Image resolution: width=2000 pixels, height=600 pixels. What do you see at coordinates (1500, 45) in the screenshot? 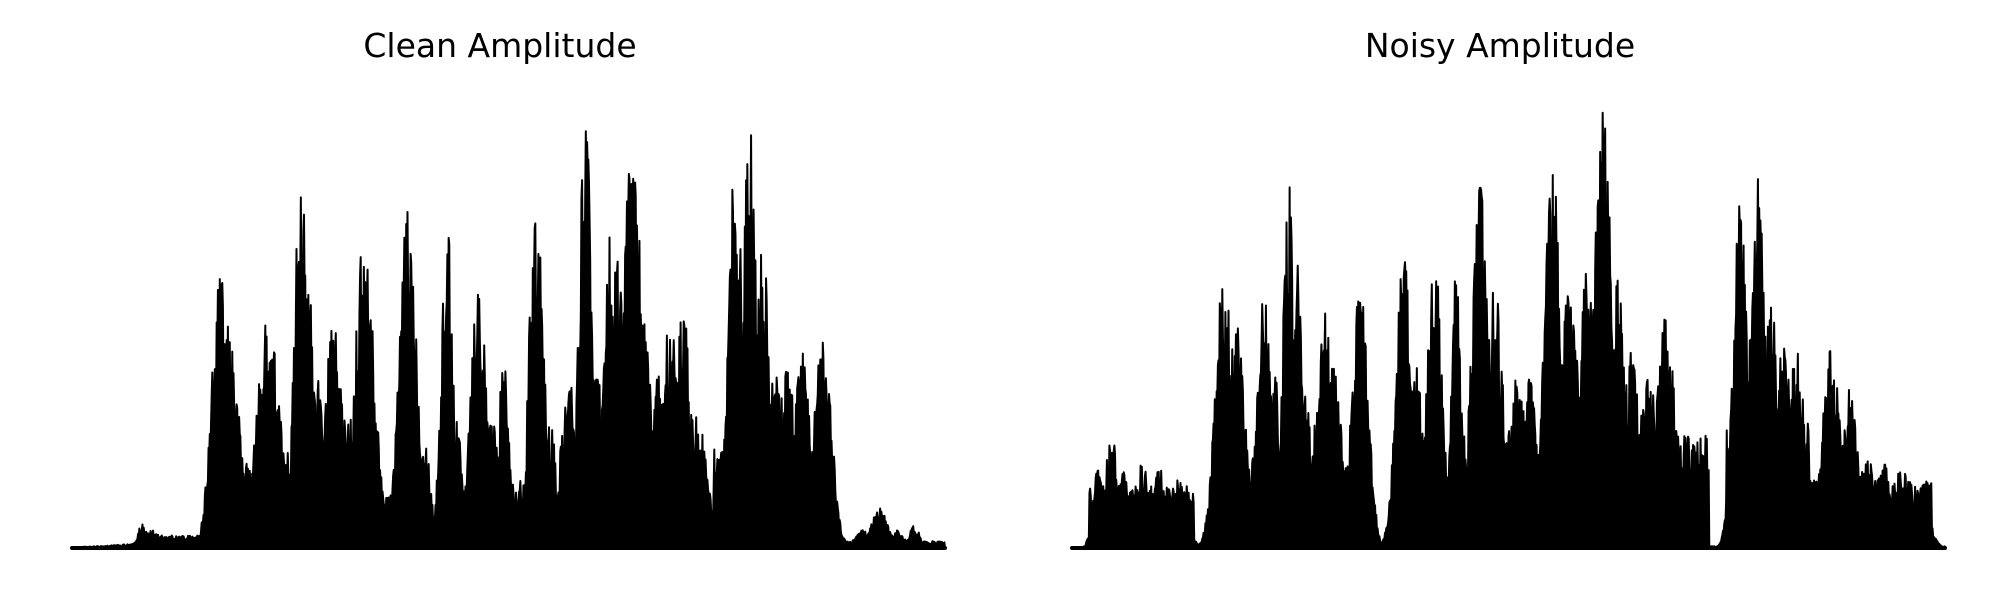
I see `noisy-amplitude-title: Noisy Amplitude` at bounding box center [1500, 45].